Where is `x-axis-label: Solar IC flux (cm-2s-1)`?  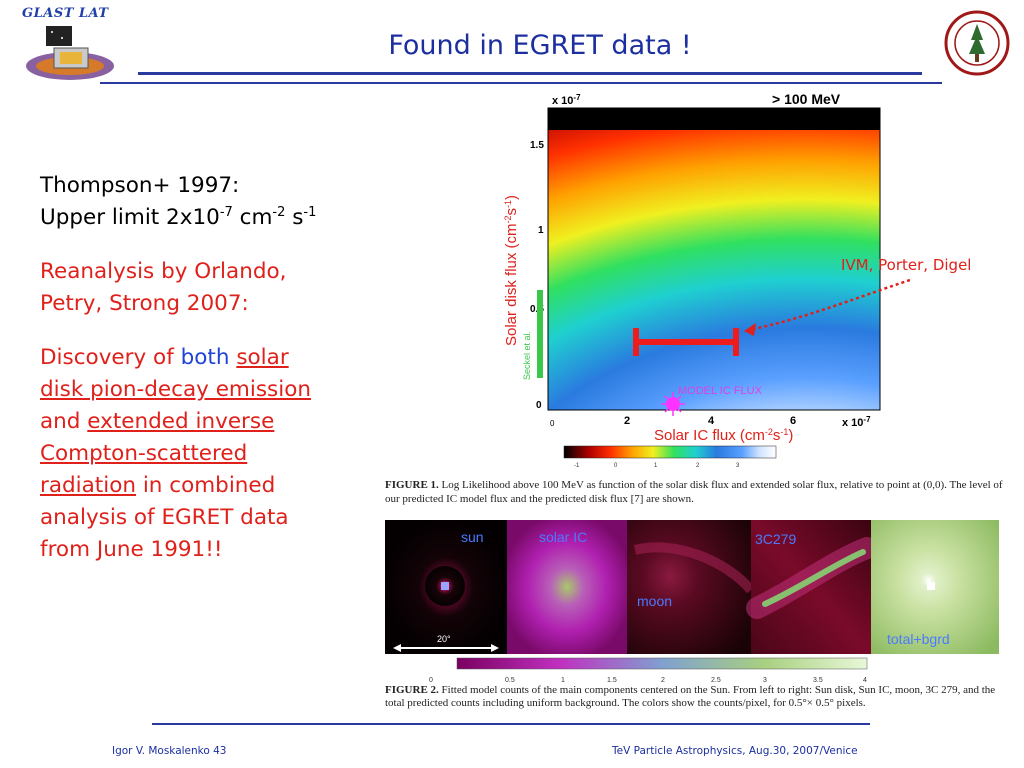
x-axis-label: Solar IC flux (cm-2s-1) is located at coordinates (723, 435).